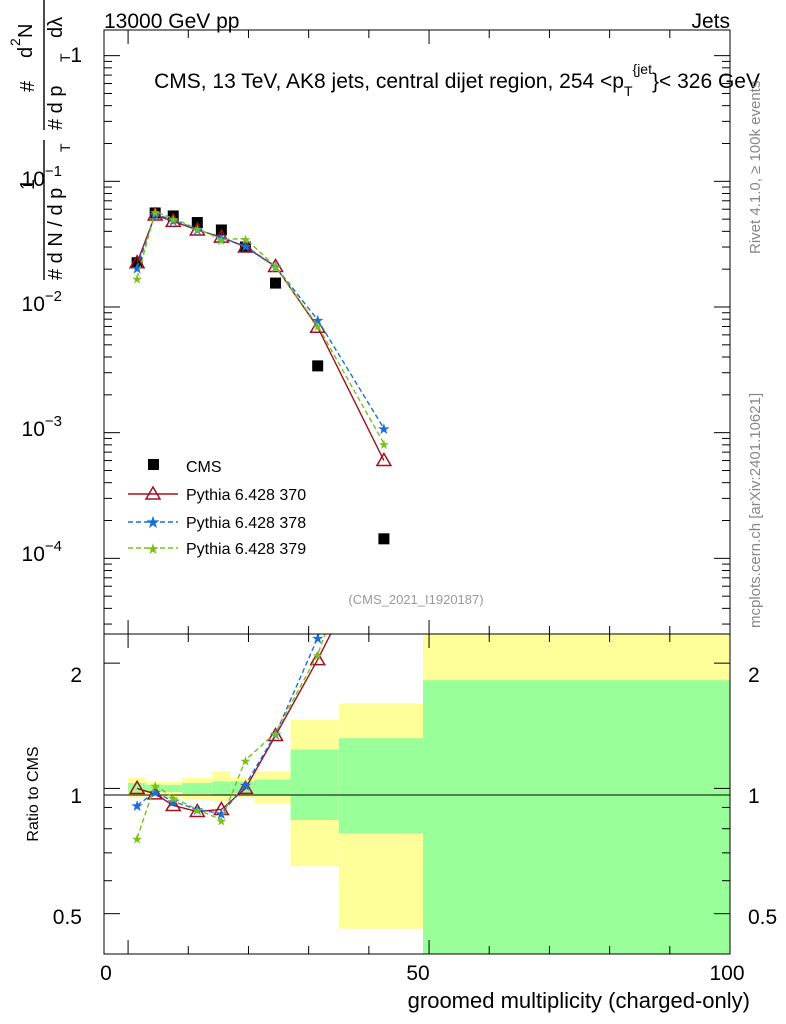  Describe the element at coordinates (579, 1000) in the screenshot. I see `x-axis-label: groomed multiplicity (charged-only)` at that location.